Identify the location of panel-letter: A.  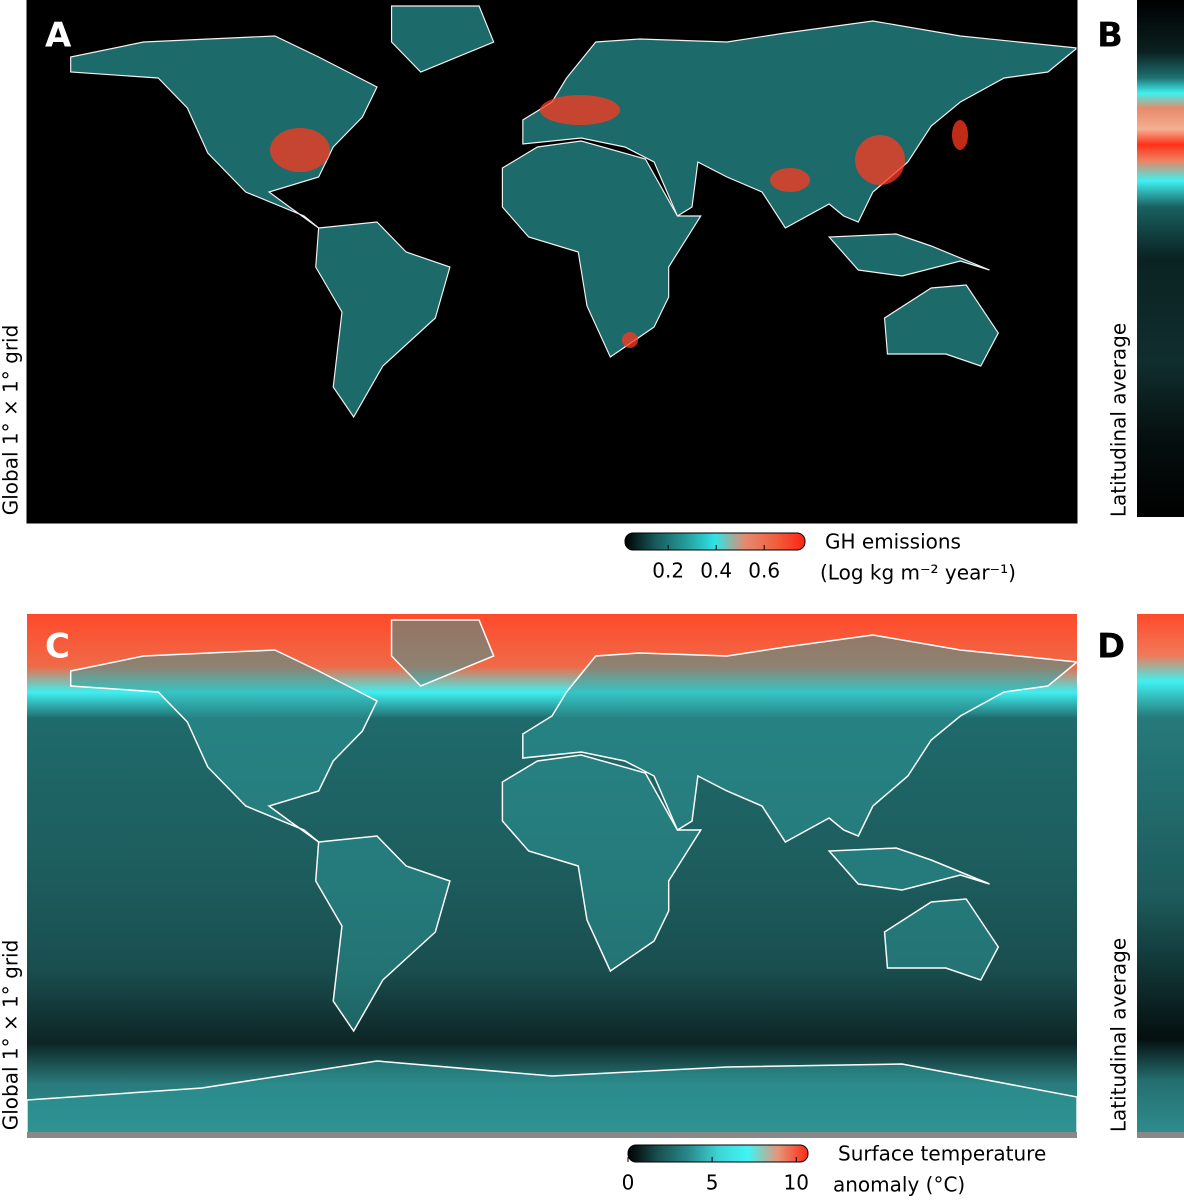
(58, 36).